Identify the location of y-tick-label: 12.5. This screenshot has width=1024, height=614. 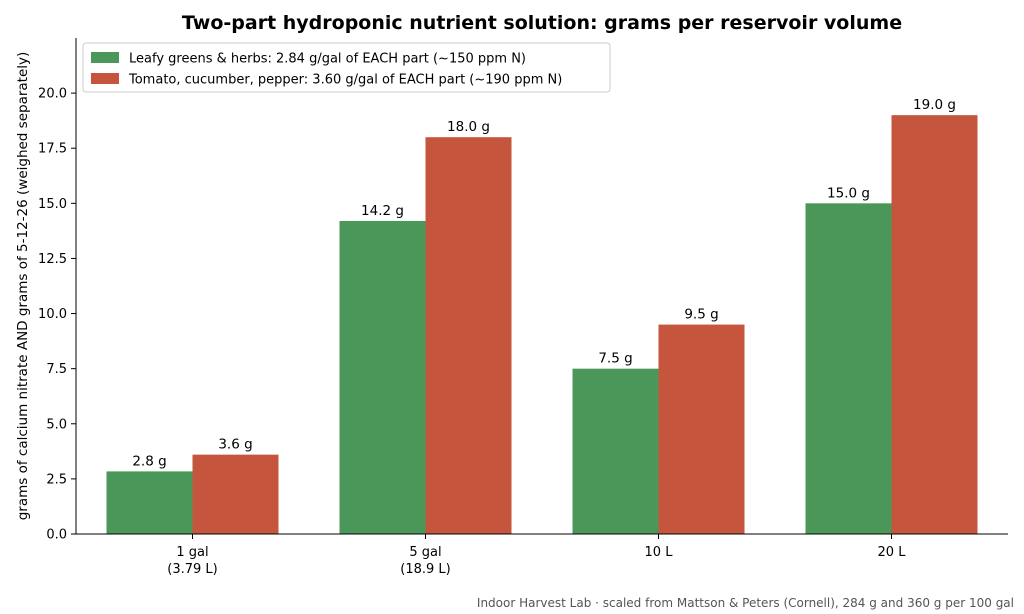
(52, 259).